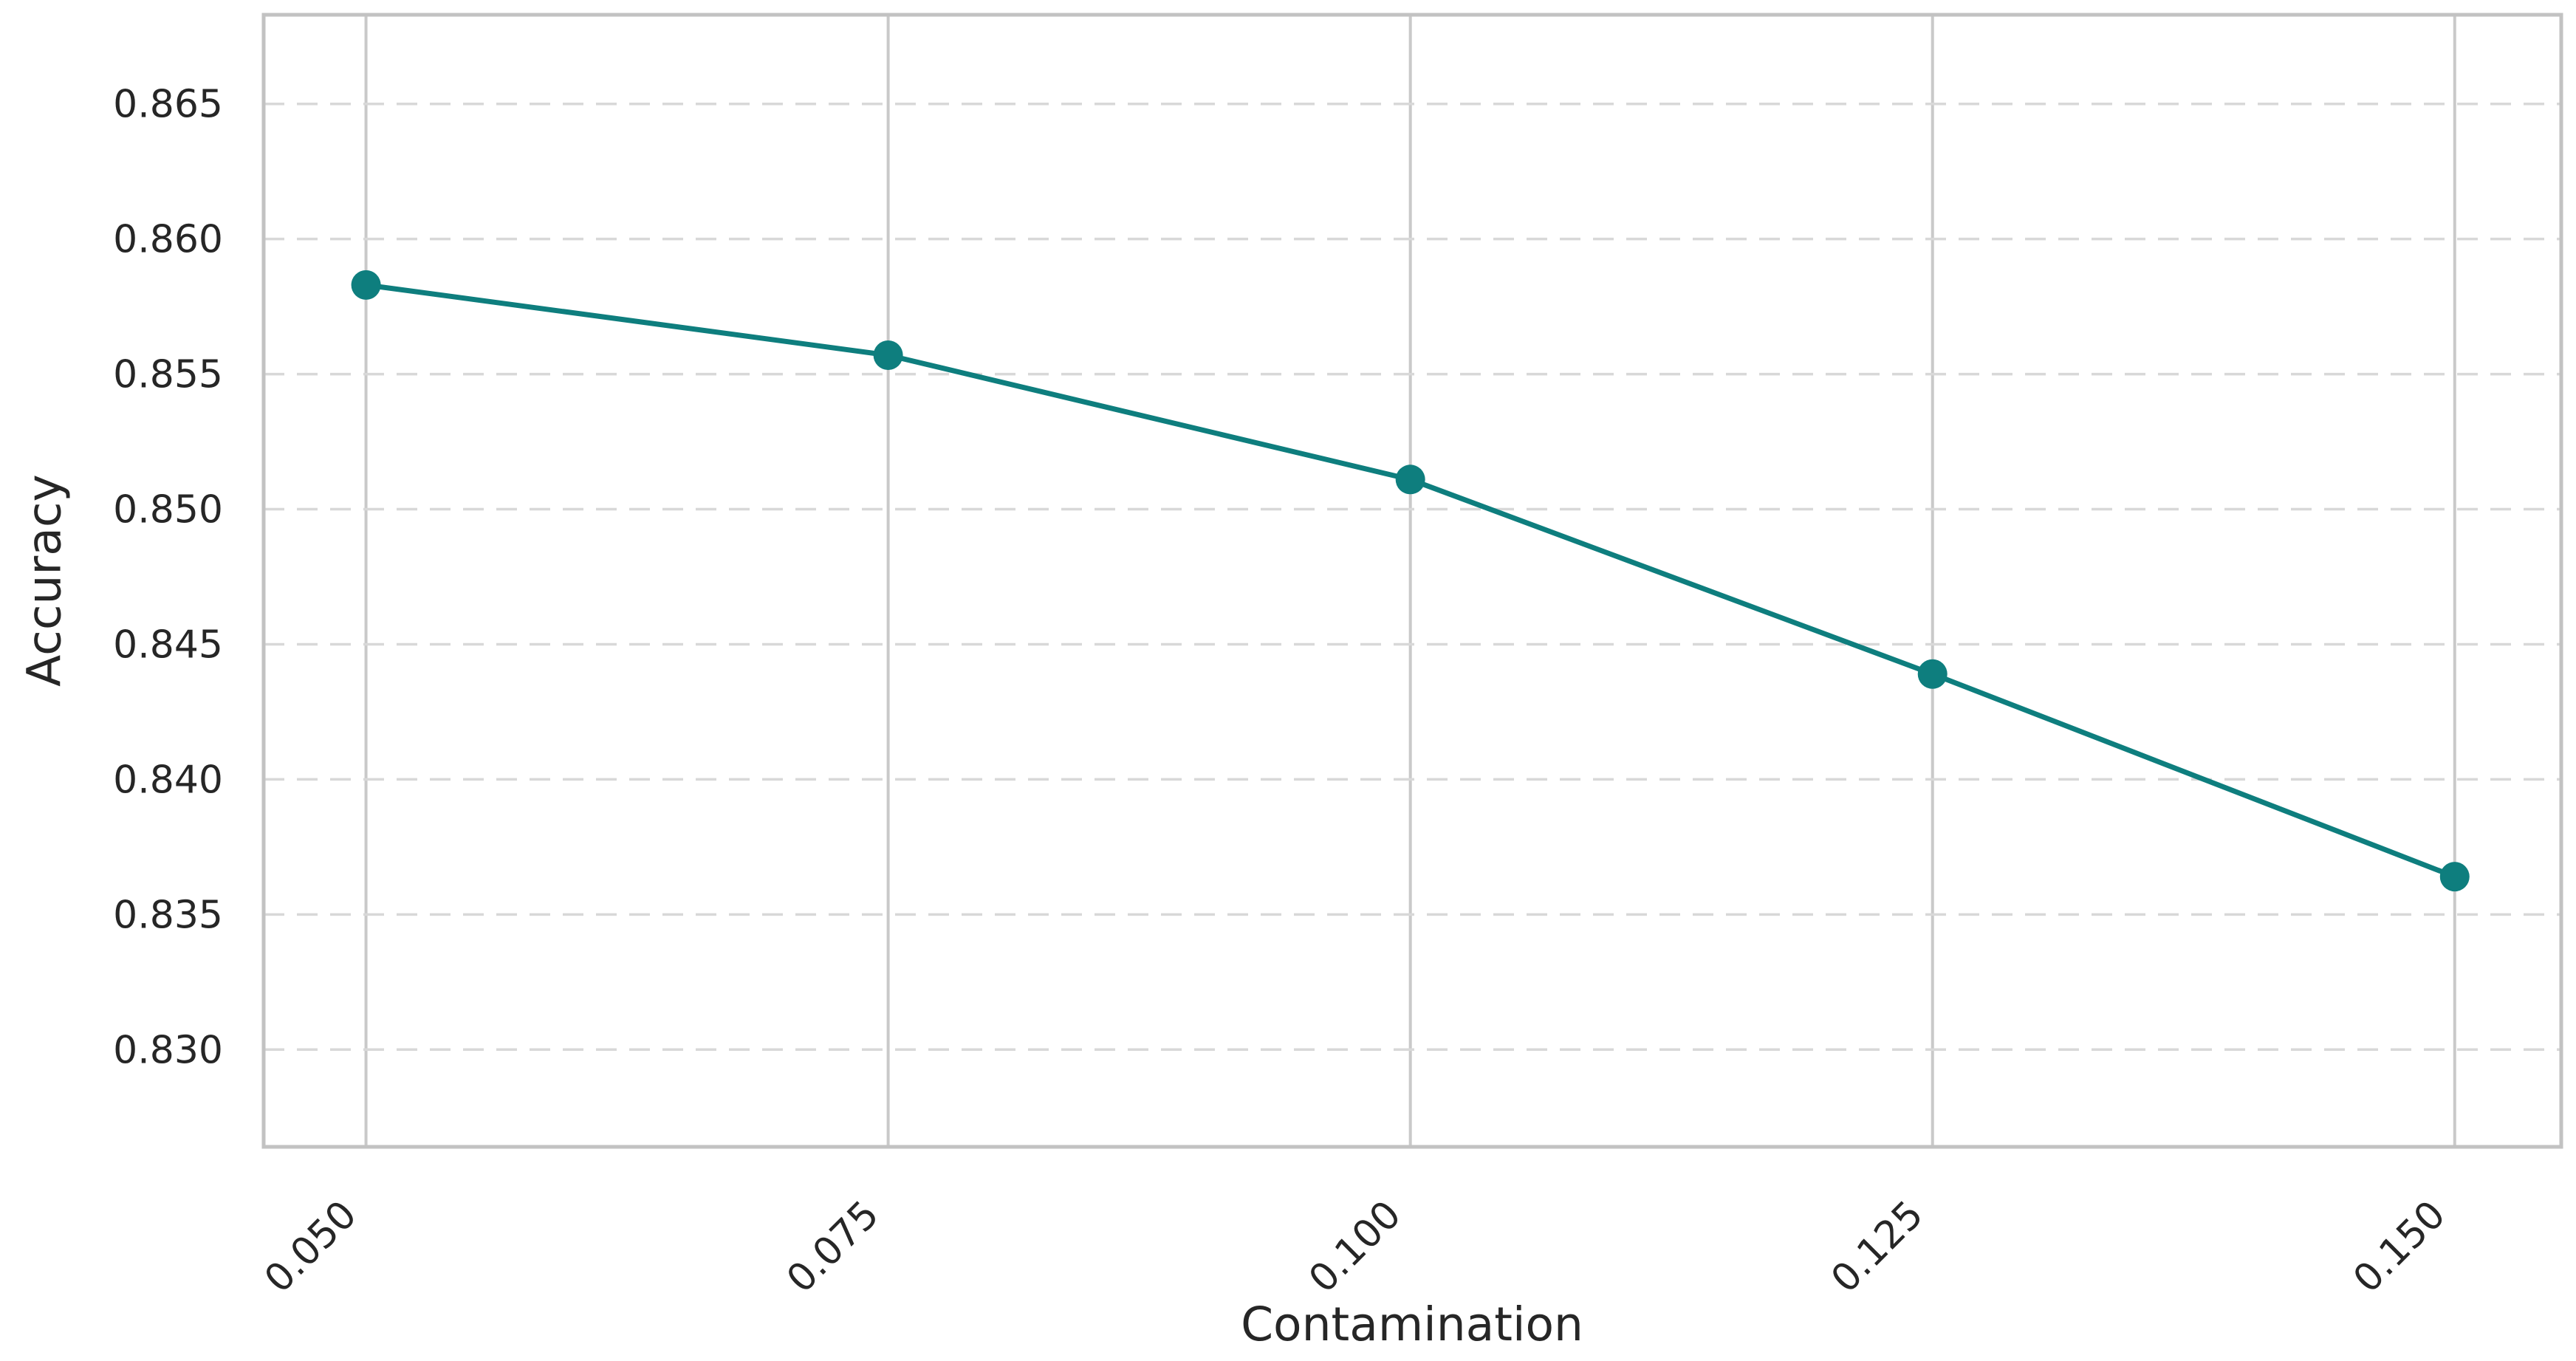 This screenshot has height=1361, width=2576. What do you see at coordinates (2399, 1248) in the screenshot?
I see `x-tick-label: 0.150` at bounding box center [2399, 1248].